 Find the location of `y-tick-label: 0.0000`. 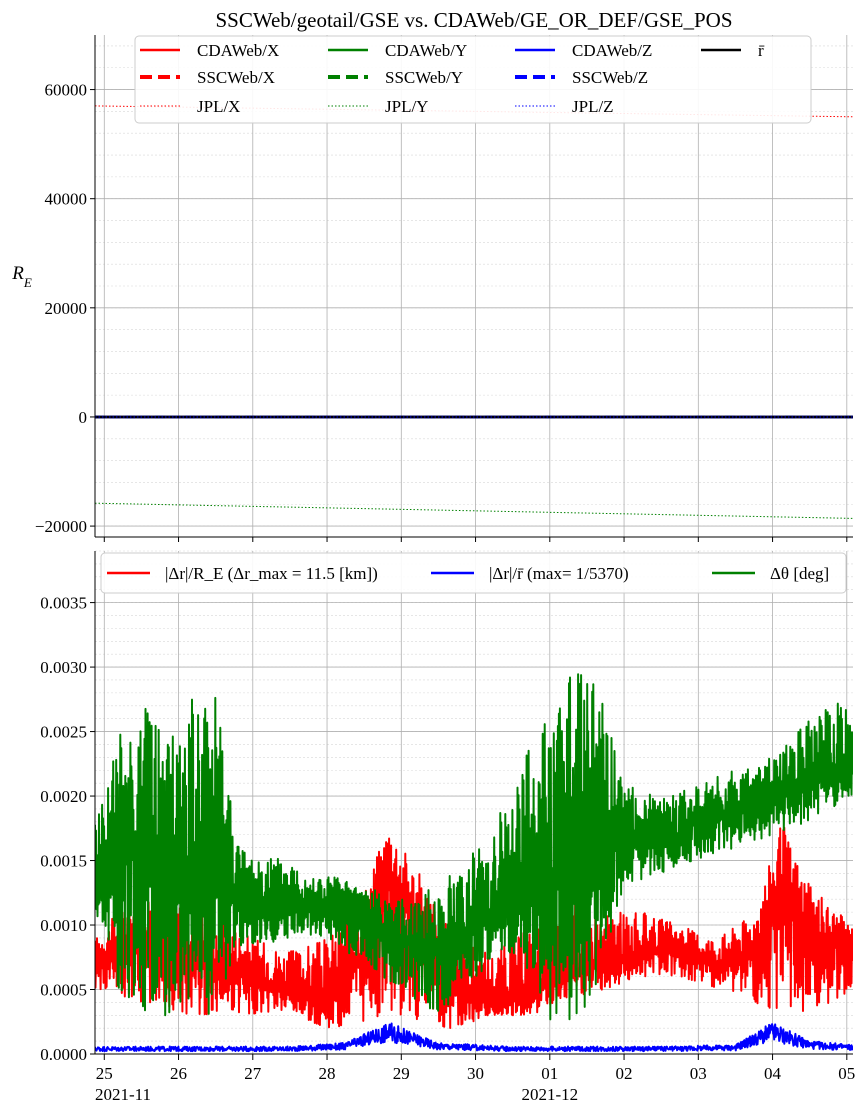

y-tick-label: 0.0000 is located at coordinates (63, 1054).